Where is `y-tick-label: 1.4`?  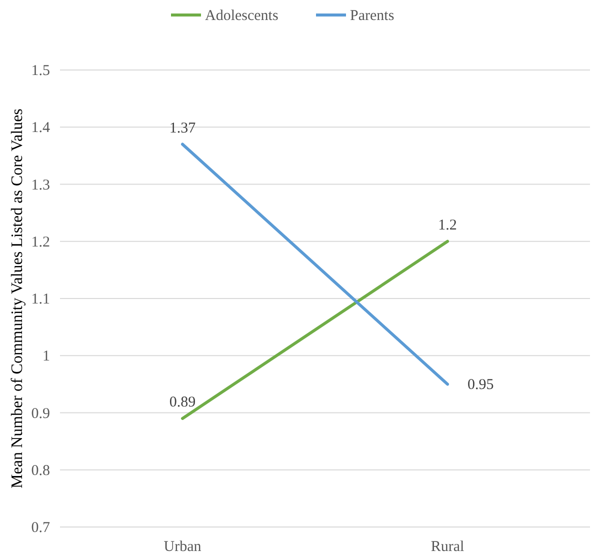
y-tick-label: 1.4 is located at coordinates (40, 128).